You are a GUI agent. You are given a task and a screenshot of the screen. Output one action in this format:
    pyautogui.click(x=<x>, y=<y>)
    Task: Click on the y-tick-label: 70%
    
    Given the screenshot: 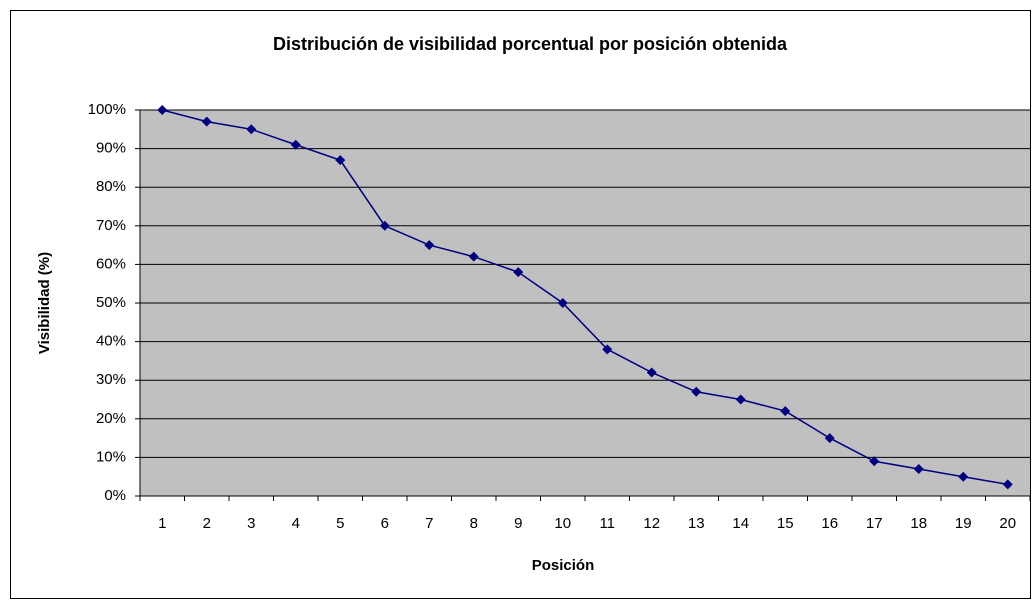 What is the action you would take?
    pyautogui.click(x=111, y=225)
    